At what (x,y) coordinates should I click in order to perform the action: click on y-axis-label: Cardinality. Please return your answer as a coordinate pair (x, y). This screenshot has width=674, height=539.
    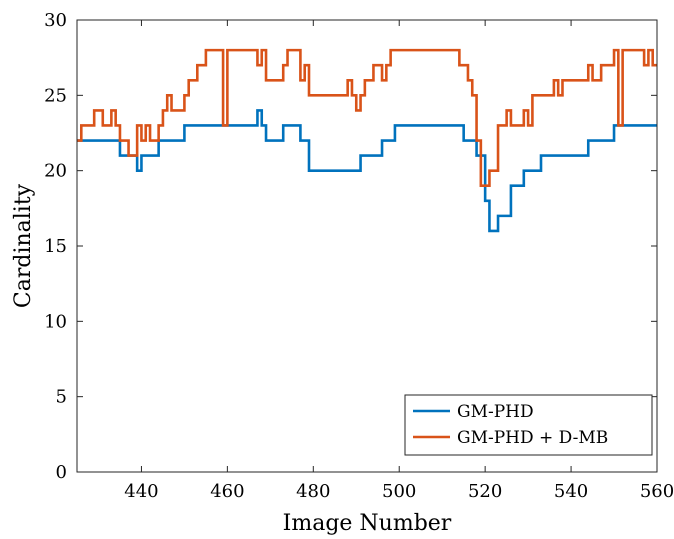
    Looking at the image, I should click on (23, 245).